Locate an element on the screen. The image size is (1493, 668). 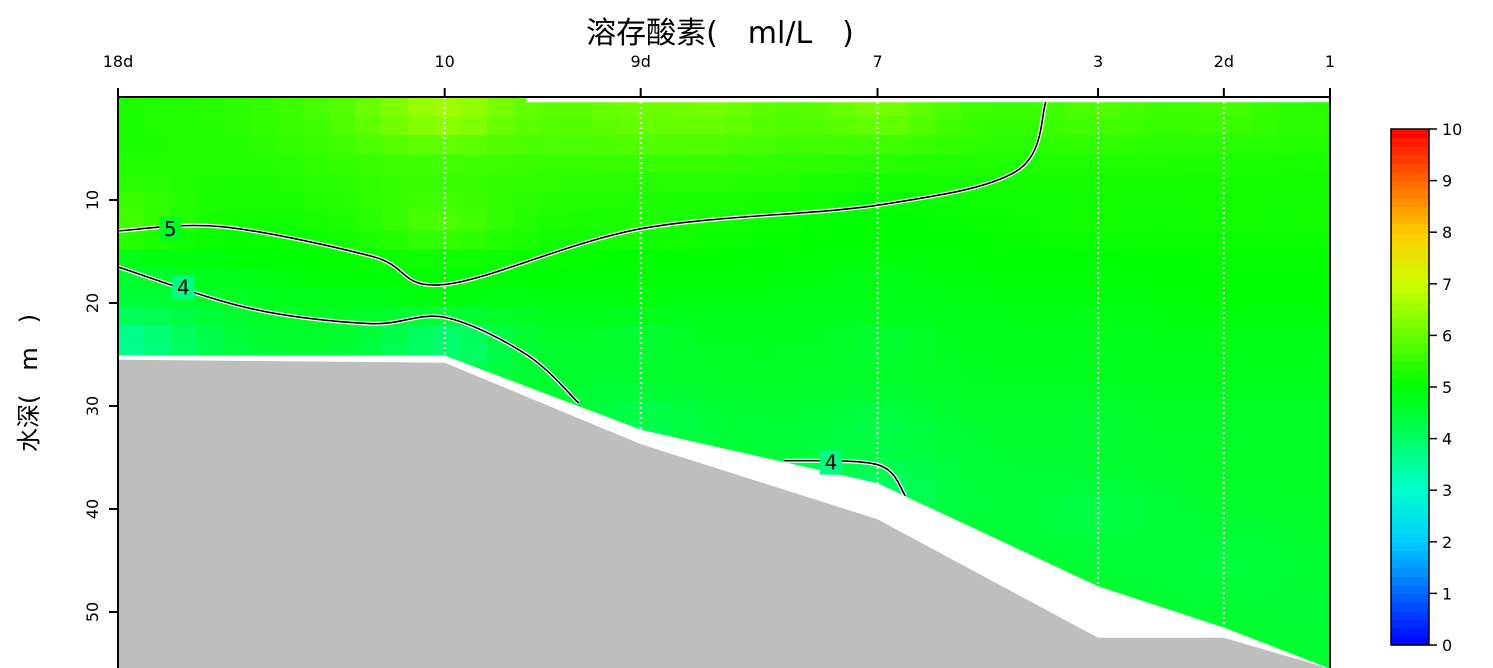
colorbar-label-6: 6 is located at coordinates (1447, 335).